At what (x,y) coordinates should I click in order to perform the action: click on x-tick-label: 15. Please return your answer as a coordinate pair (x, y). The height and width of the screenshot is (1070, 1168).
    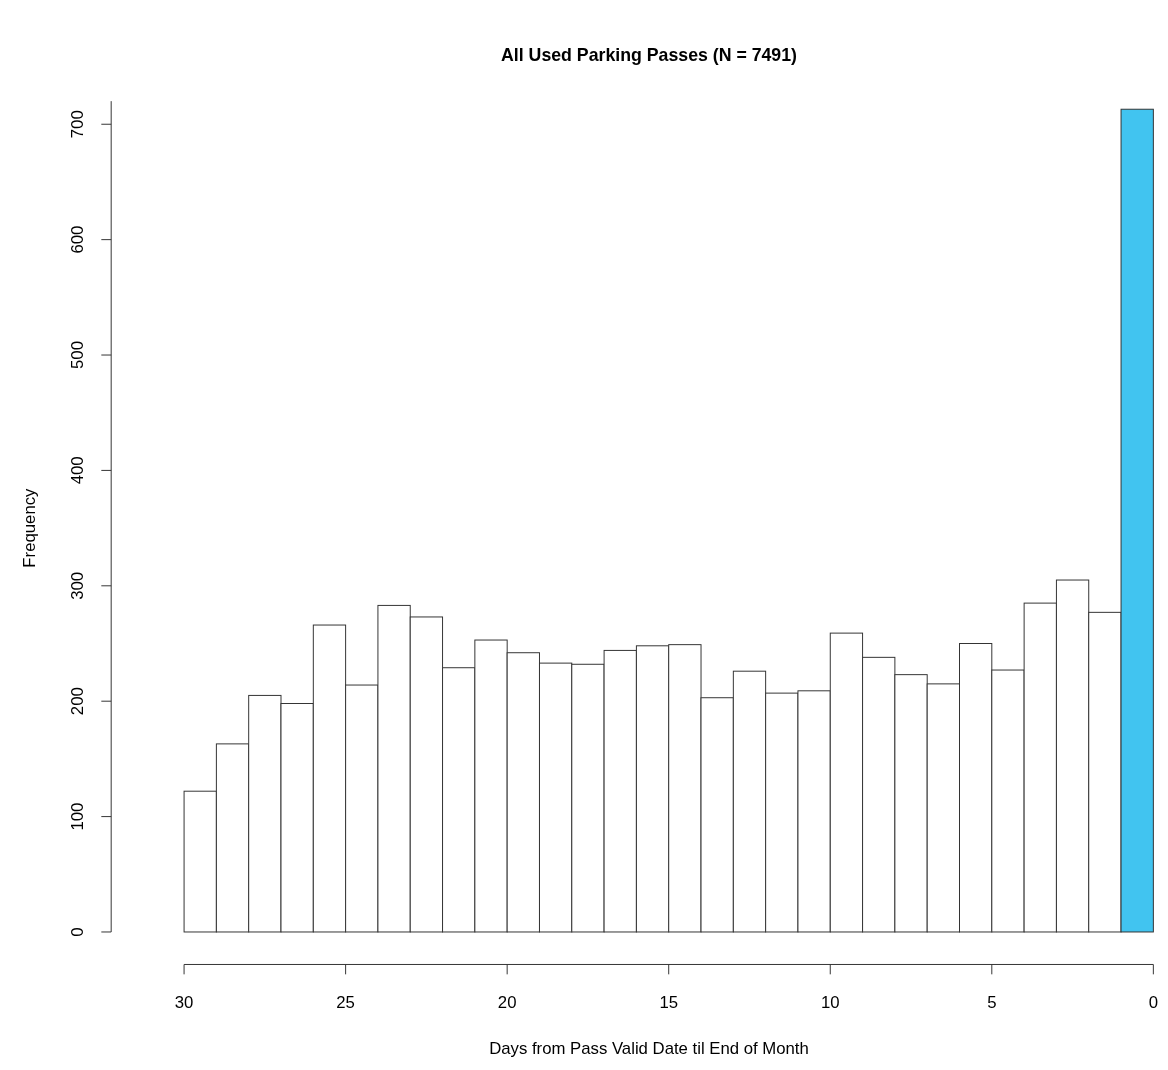
    Looking at the image, I should click on (669, 1002).